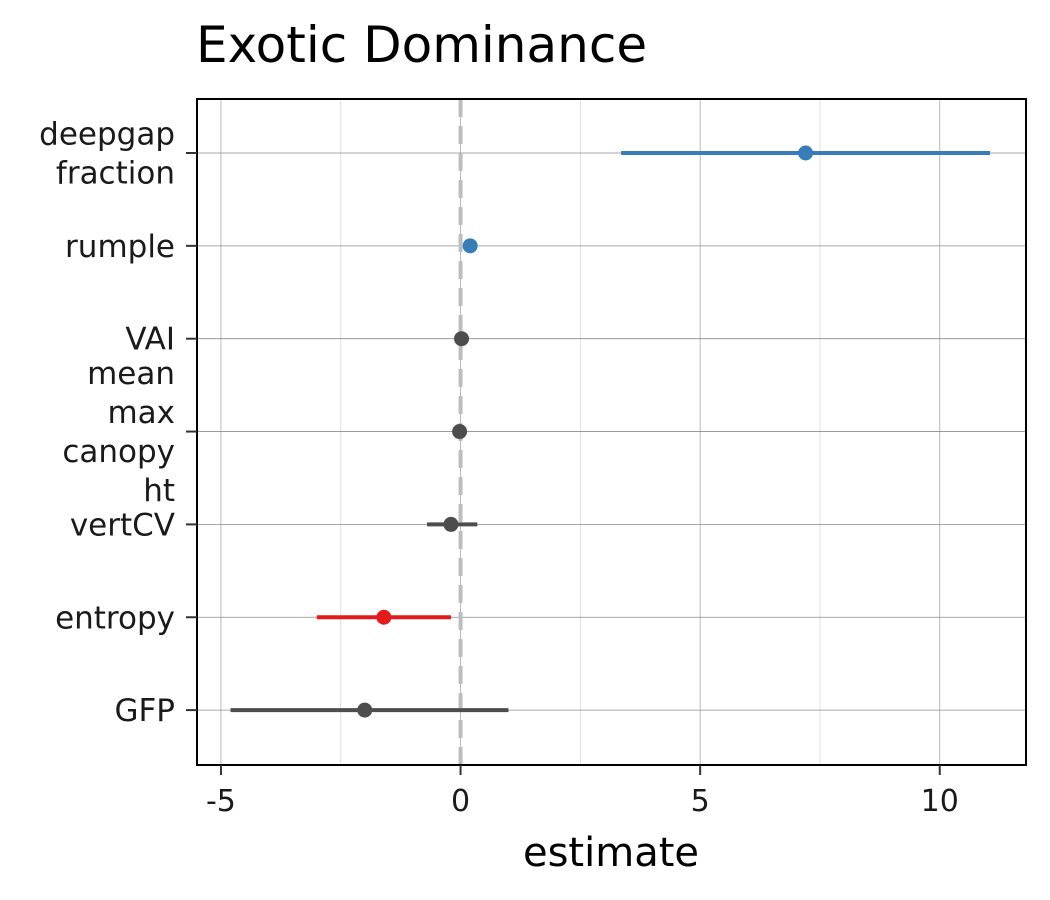  I want to click on y-tick-label: VAI, so click(150, 340).